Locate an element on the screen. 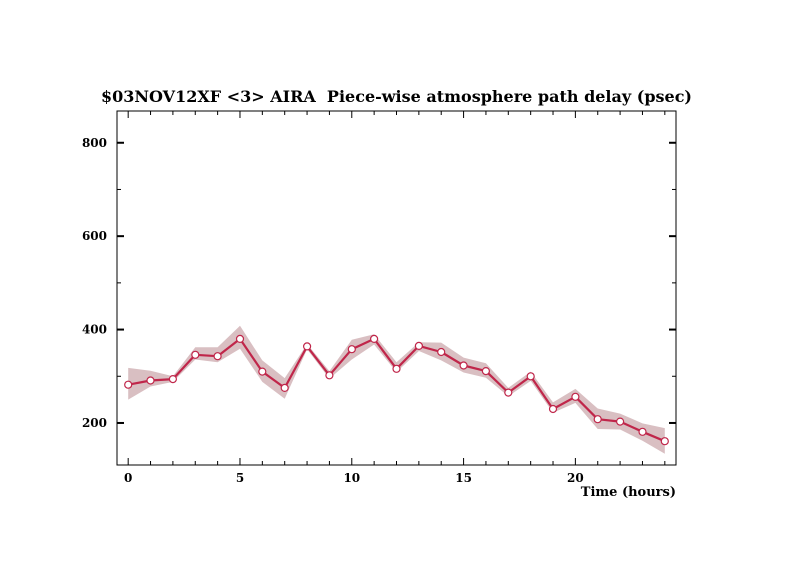 Image resolution: width=794 pixels, height=577 pixels. x-tick-label: 10 is located at coordinates (351, 478).